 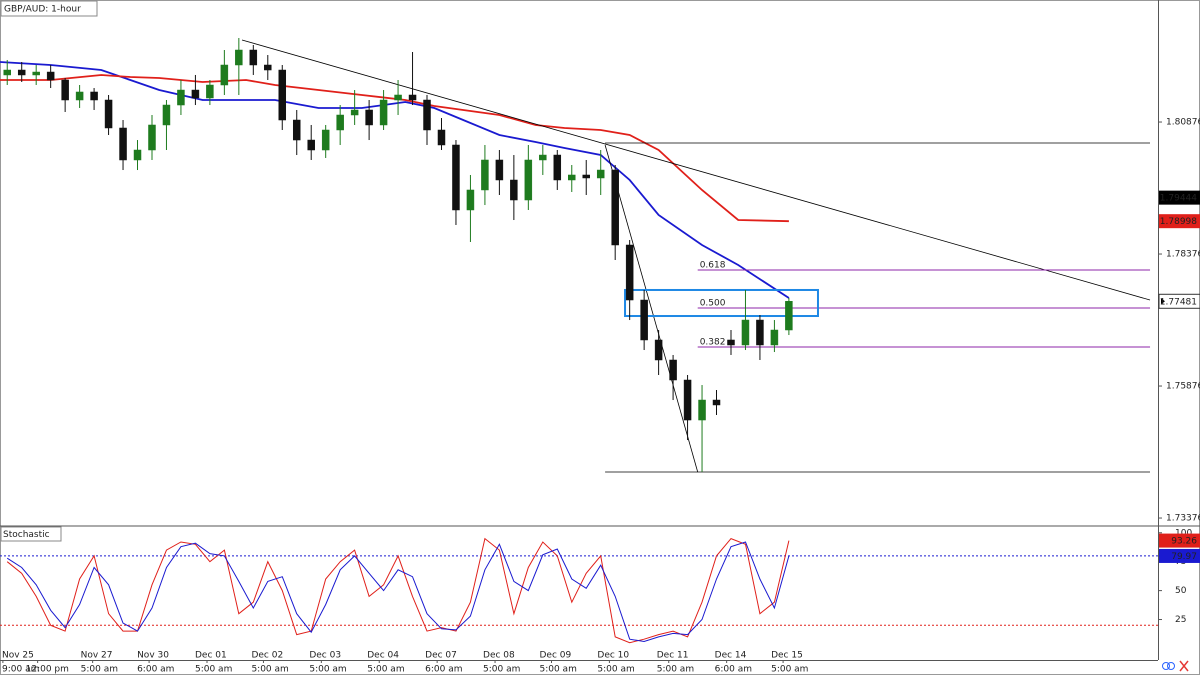 I want to click on x-tick-date: Dec 10, so click(x=613, y=656).